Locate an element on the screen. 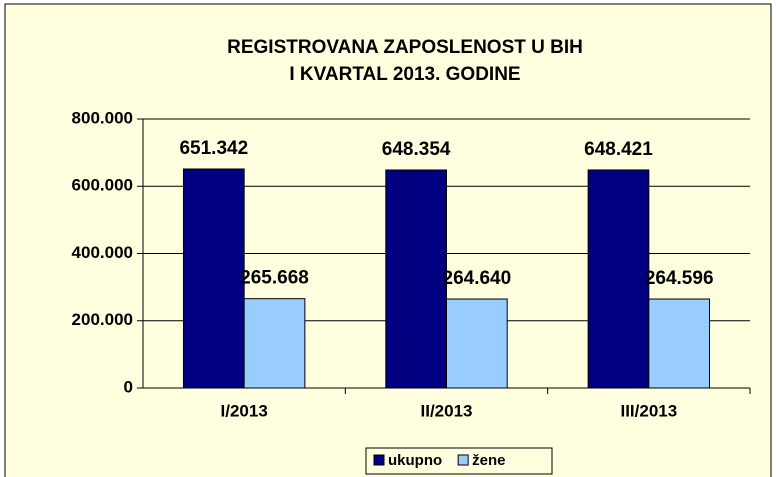  x-tick-label: II/2013 is located at coordinates (447, 410).